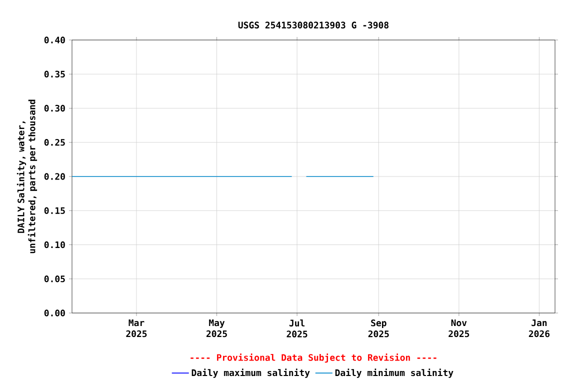 The height and width of the screenshot is (384, 576). Describe the element at coordinates (54, 74) in the screenshot. I see `y-tick-label: 0.35` at that location.